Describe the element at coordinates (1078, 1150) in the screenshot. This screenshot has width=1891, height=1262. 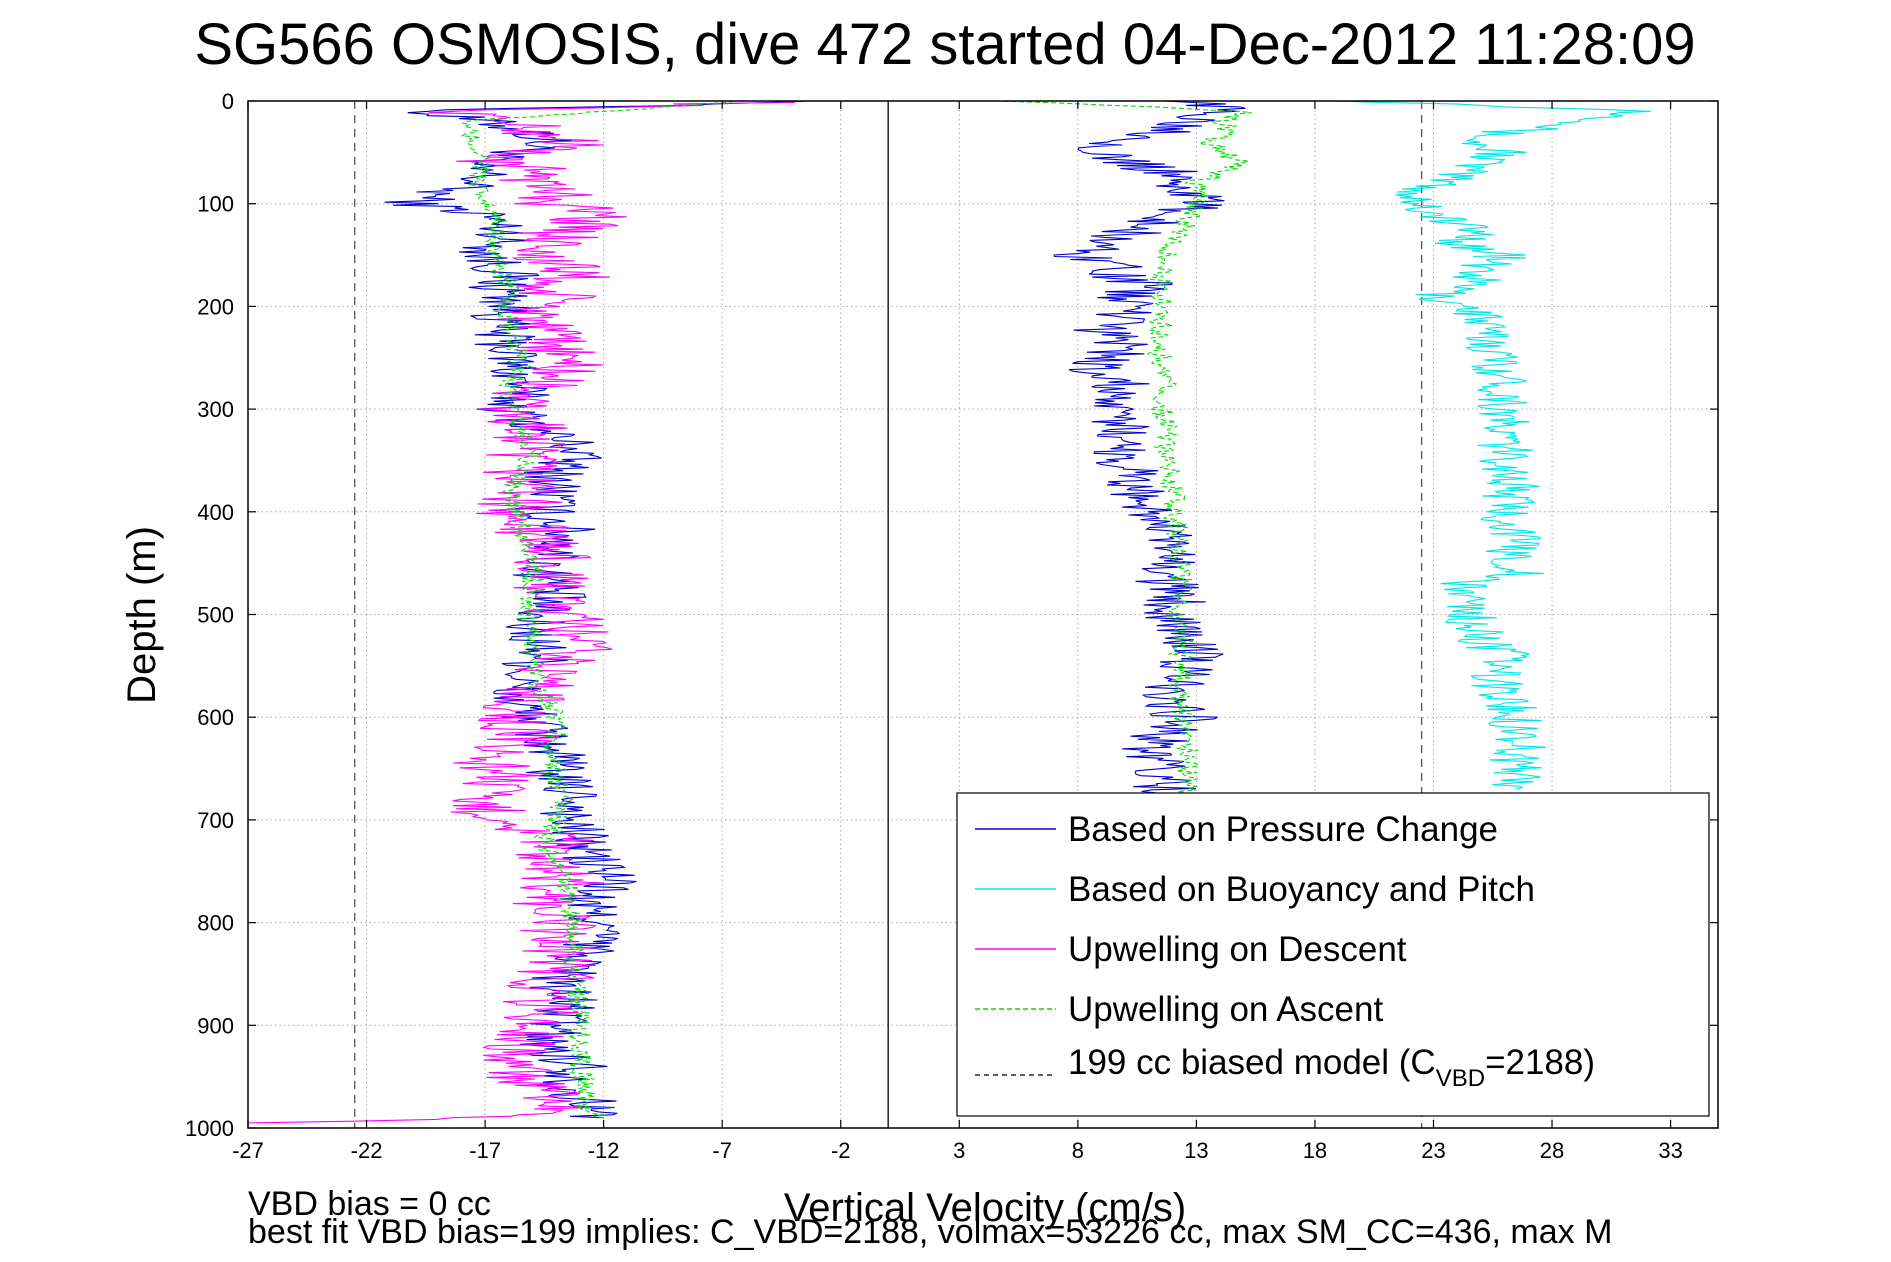
I see `x-tick-label: 8` at that location.